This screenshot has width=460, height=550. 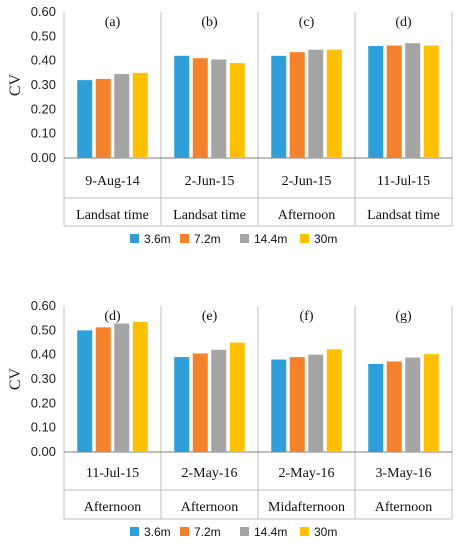 What do you see at coordinates (404, 473) in the screenshot?
I see `category-date-label: 3-May-16` at bounding box center [404, 473].